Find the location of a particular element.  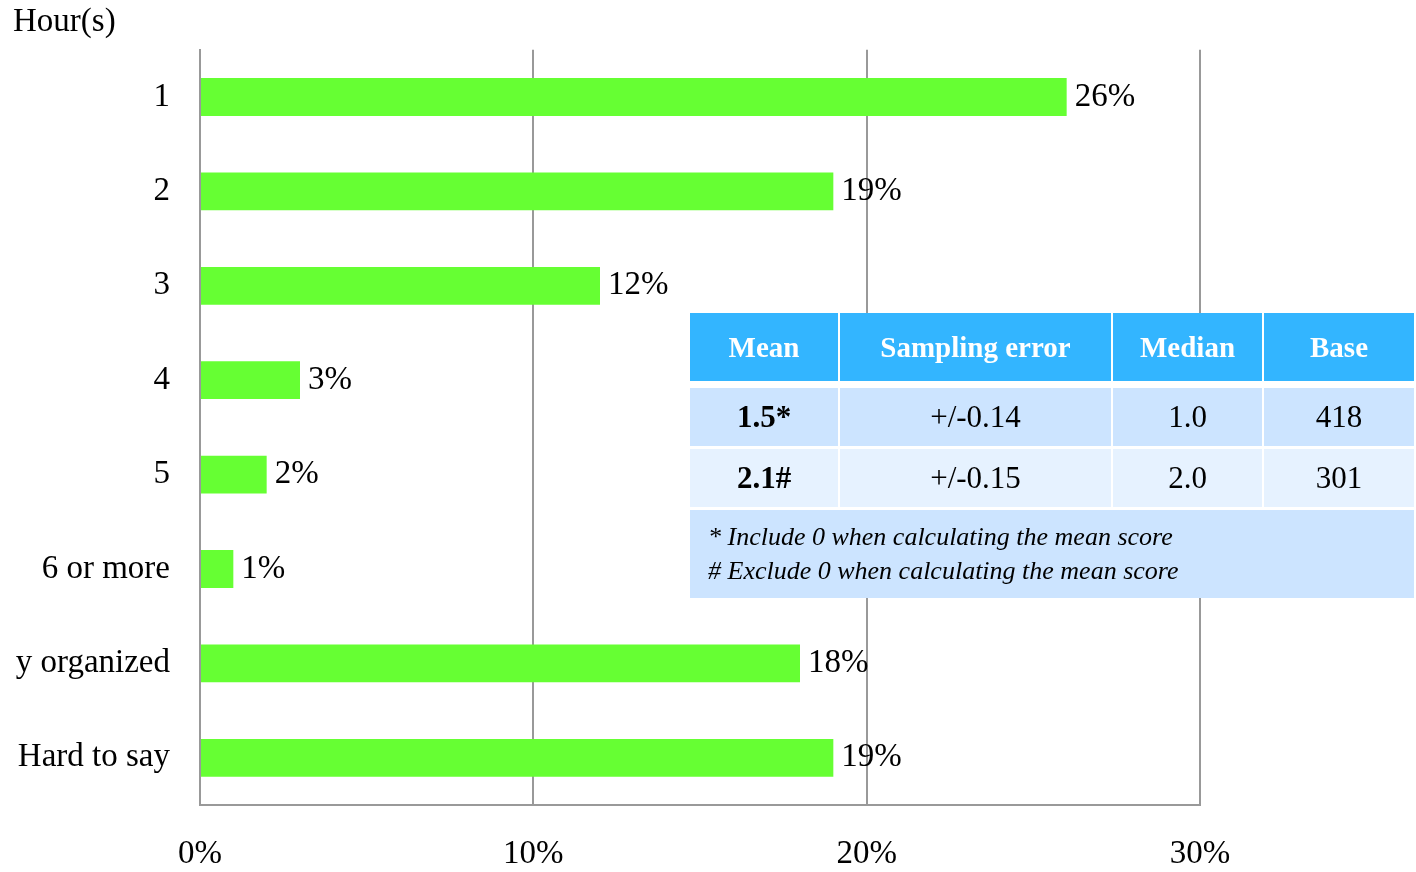

data-label: 18% is located at coordinates (838, 661).